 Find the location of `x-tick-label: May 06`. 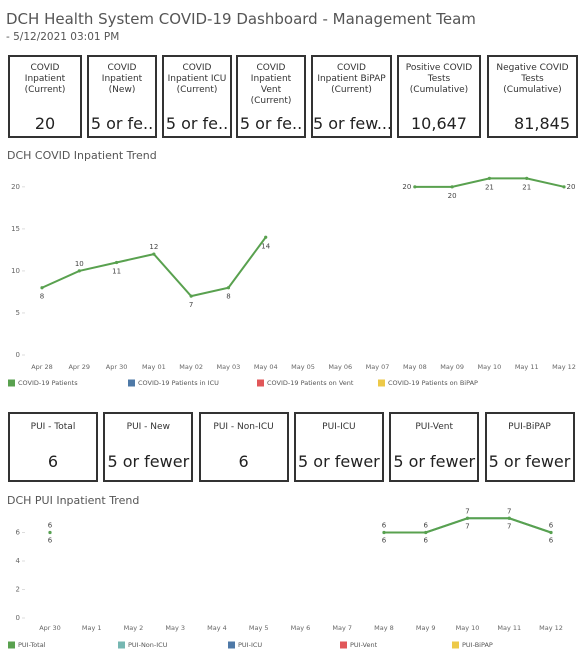

x-tick-label: May 06 is located at coordinates (340, 367).